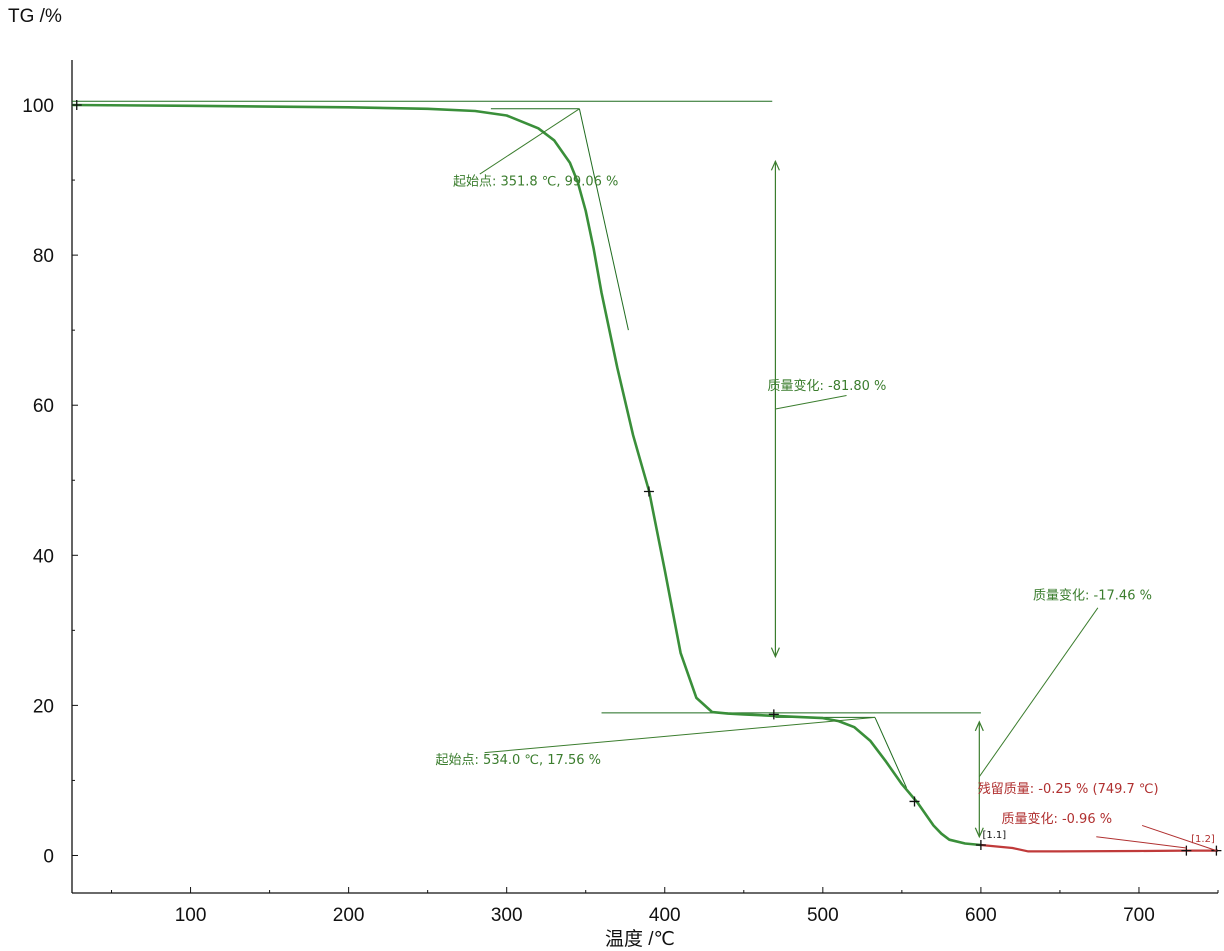  What do you see at coordinates (1139, 915) in the screenshot?
I see `x-tick-label: 700` at bounding box center [1139, 915].